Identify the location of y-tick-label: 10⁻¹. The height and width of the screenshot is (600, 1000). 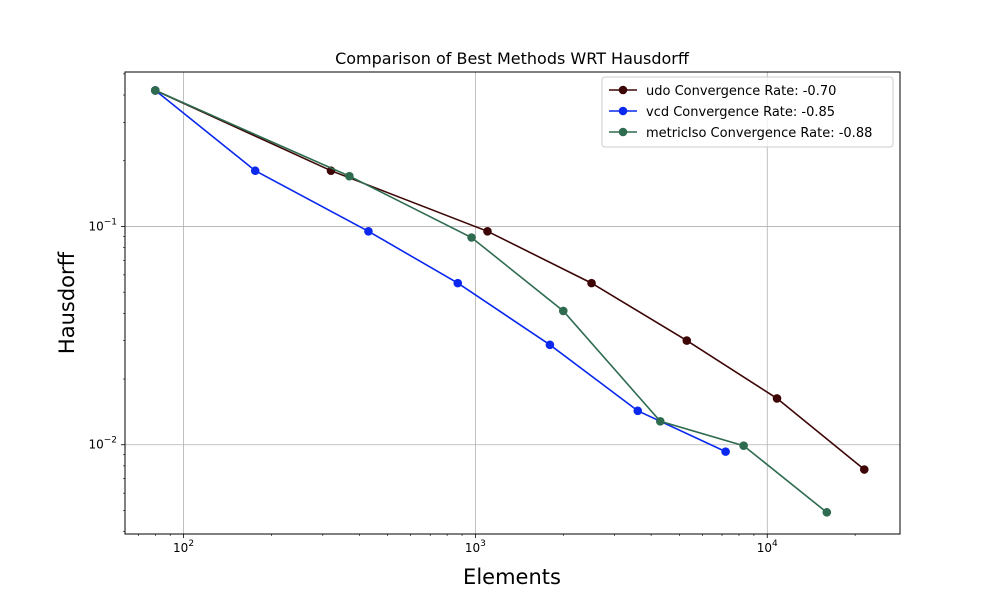
(102, 225).